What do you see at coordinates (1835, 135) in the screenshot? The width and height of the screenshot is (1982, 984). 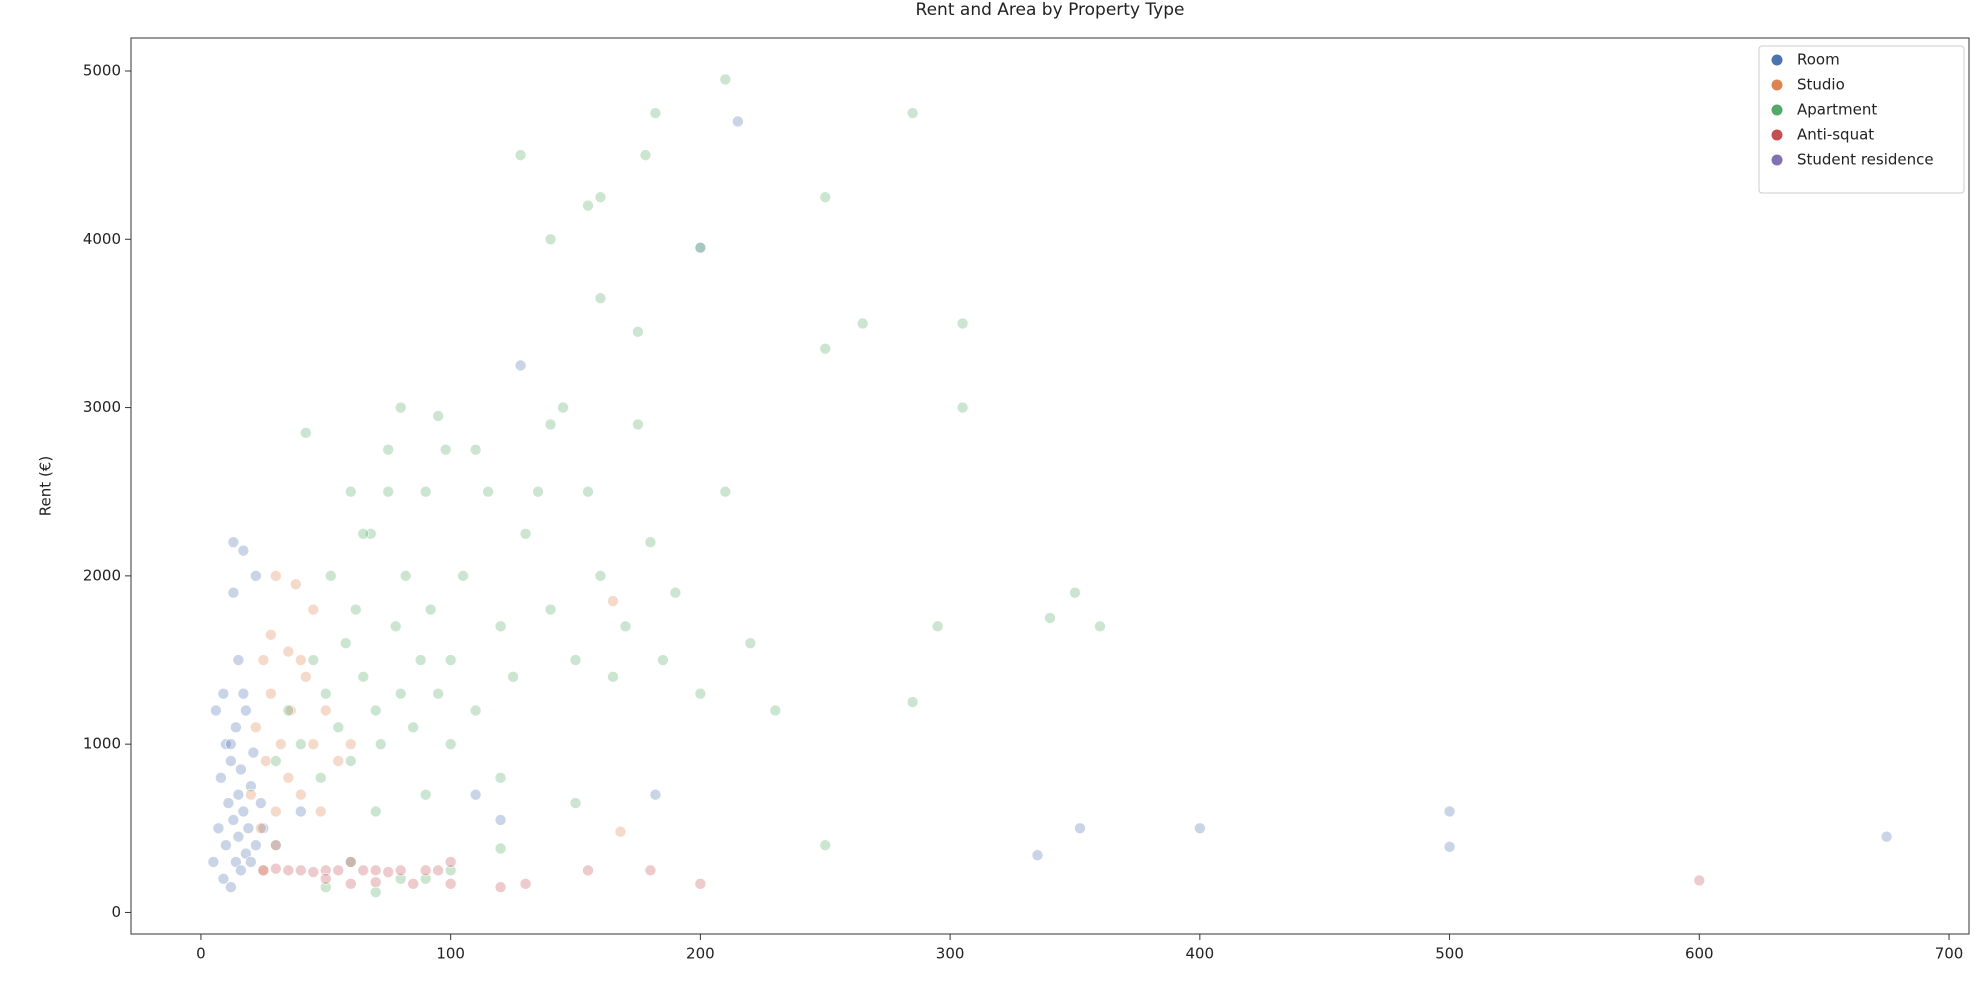 I see `legend-label: Anti-squat` at bounding box center [1835, 135].